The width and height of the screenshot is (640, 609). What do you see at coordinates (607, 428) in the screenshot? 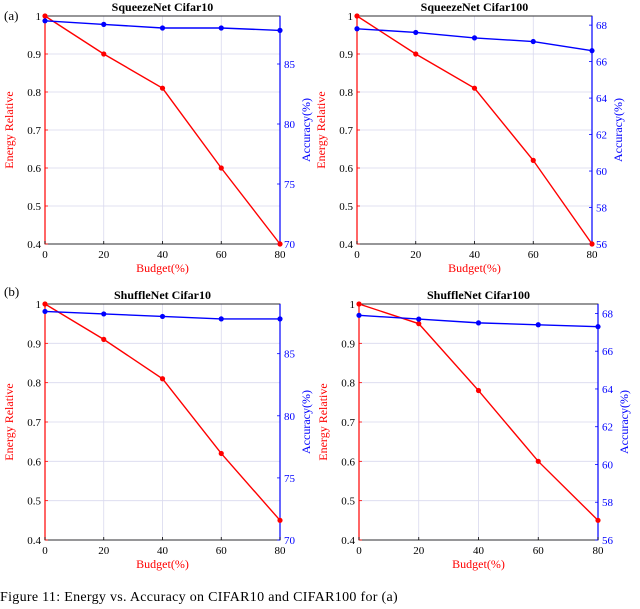
I see `y-right-tick-label: 62` at bounding box center [607, 428].